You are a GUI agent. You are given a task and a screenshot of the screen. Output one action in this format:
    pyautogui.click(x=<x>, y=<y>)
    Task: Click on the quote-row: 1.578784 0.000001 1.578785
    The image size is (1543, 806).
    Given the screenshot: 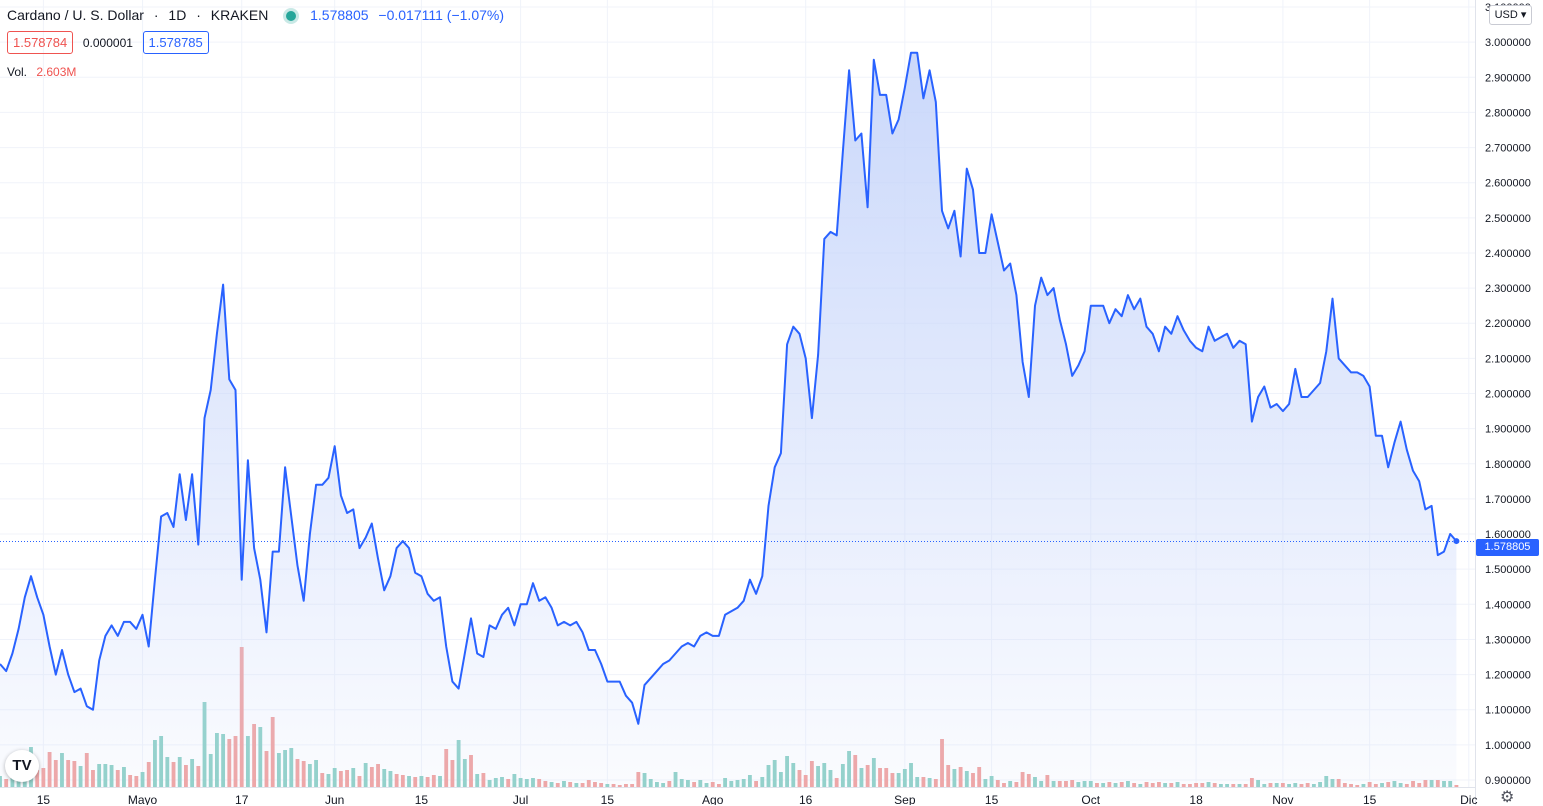 What is the action you would take?
    pyautogui.click(x=108, y=42)
    